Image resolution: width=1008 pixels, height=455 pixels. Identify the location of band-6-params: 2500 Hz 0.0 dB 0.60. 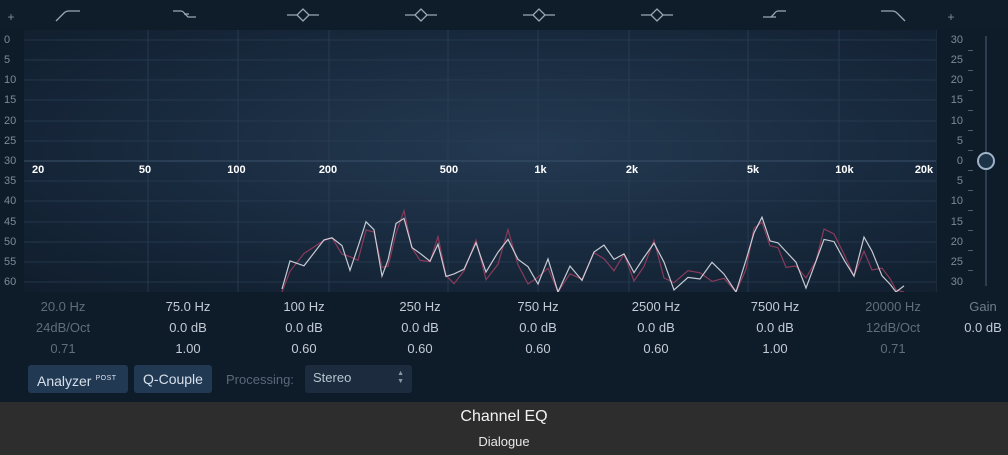
(656, 327).